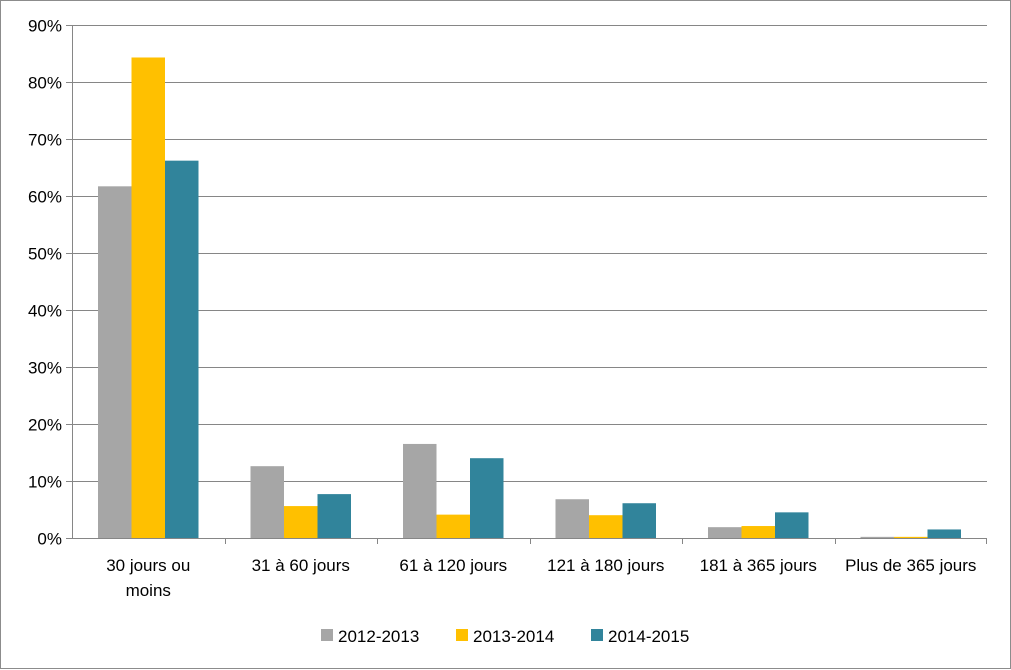 This screenshot has height=670, width=1011. I want to click on x-category-label: 121 à 180 jours, so click(605, 565).